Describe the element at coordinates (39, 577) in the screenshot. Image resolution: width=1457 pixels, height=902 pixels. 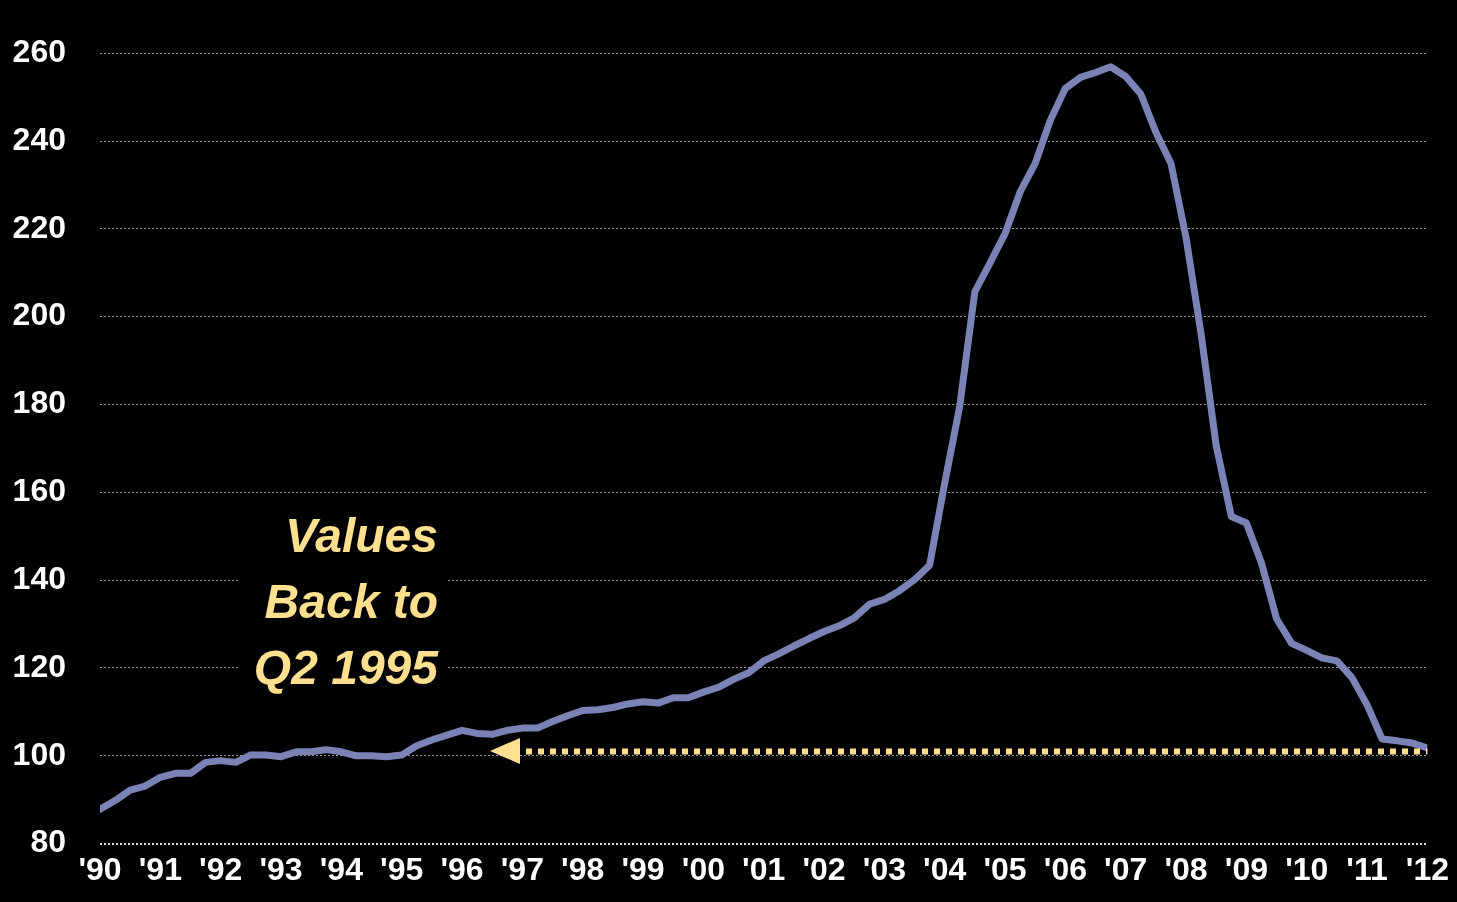
I see `y-tick-label: 140` at that location.